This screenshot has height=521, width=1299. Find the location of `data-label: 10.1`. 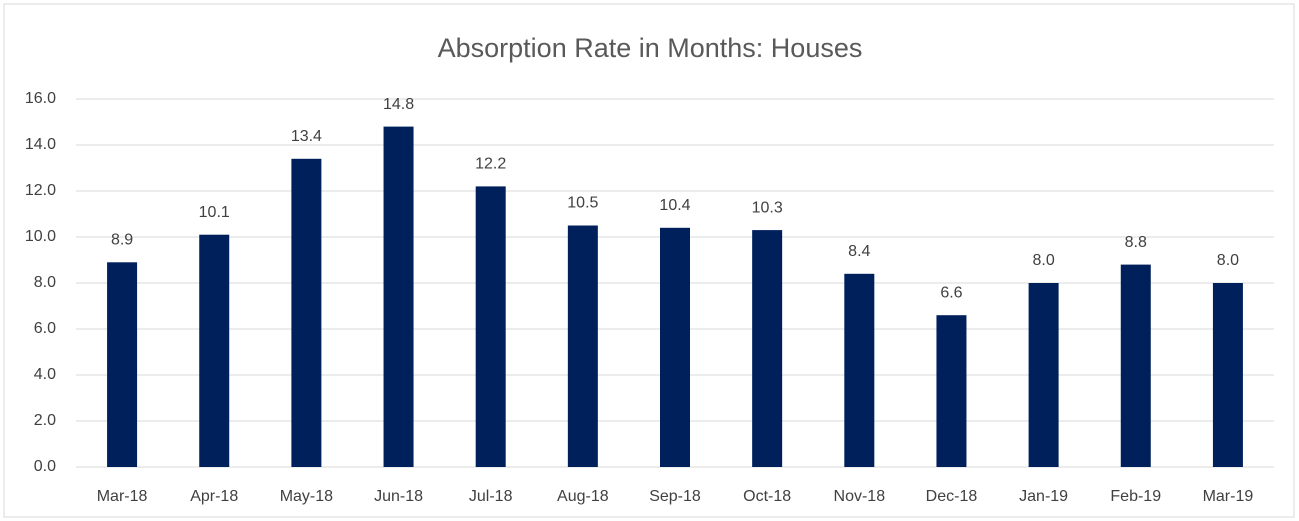

data-label: 10.1 is located at coordinates (214, 212).